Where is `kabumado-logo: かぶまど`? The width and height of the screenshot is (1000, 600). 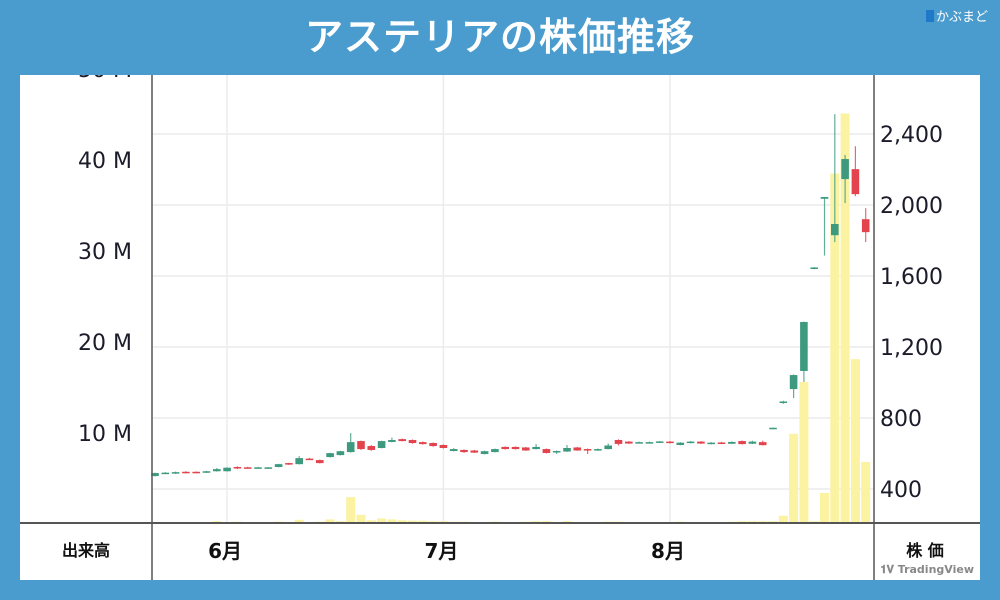 kabumado-logo: かぶまど is located at coordinates (956, 15).